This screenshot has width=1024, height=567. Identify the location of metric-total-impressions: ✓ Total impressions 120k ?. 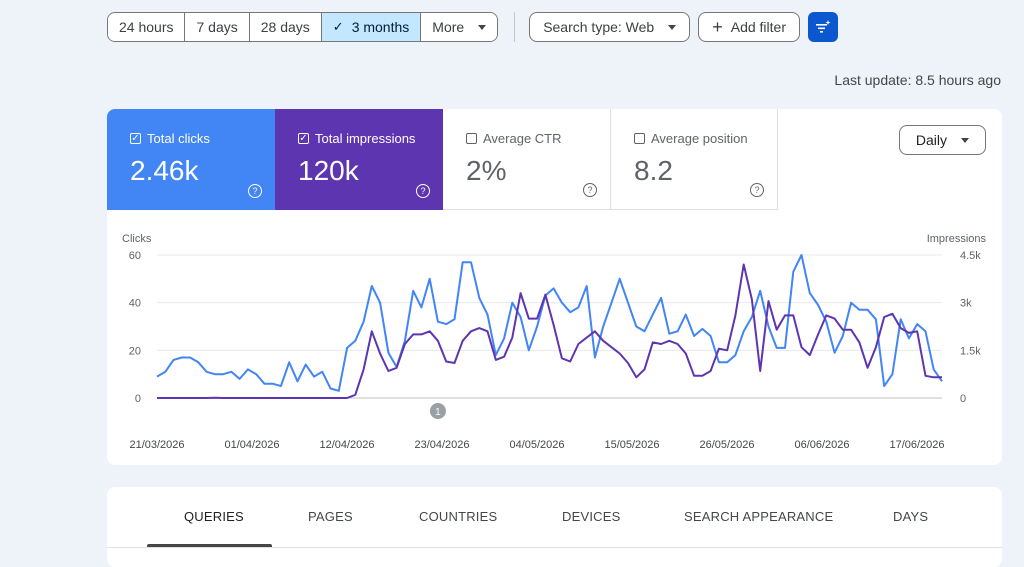
(359, 159).